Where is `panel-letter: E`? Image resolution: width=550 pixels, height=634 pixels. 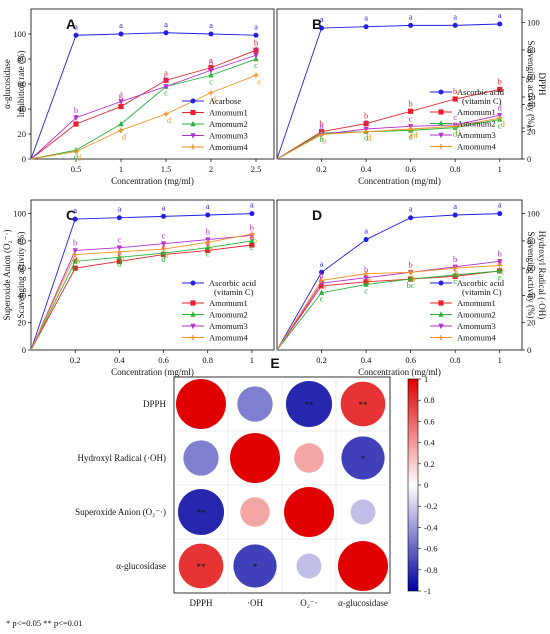 panel-letter: E is located at coordinates (274, 363).